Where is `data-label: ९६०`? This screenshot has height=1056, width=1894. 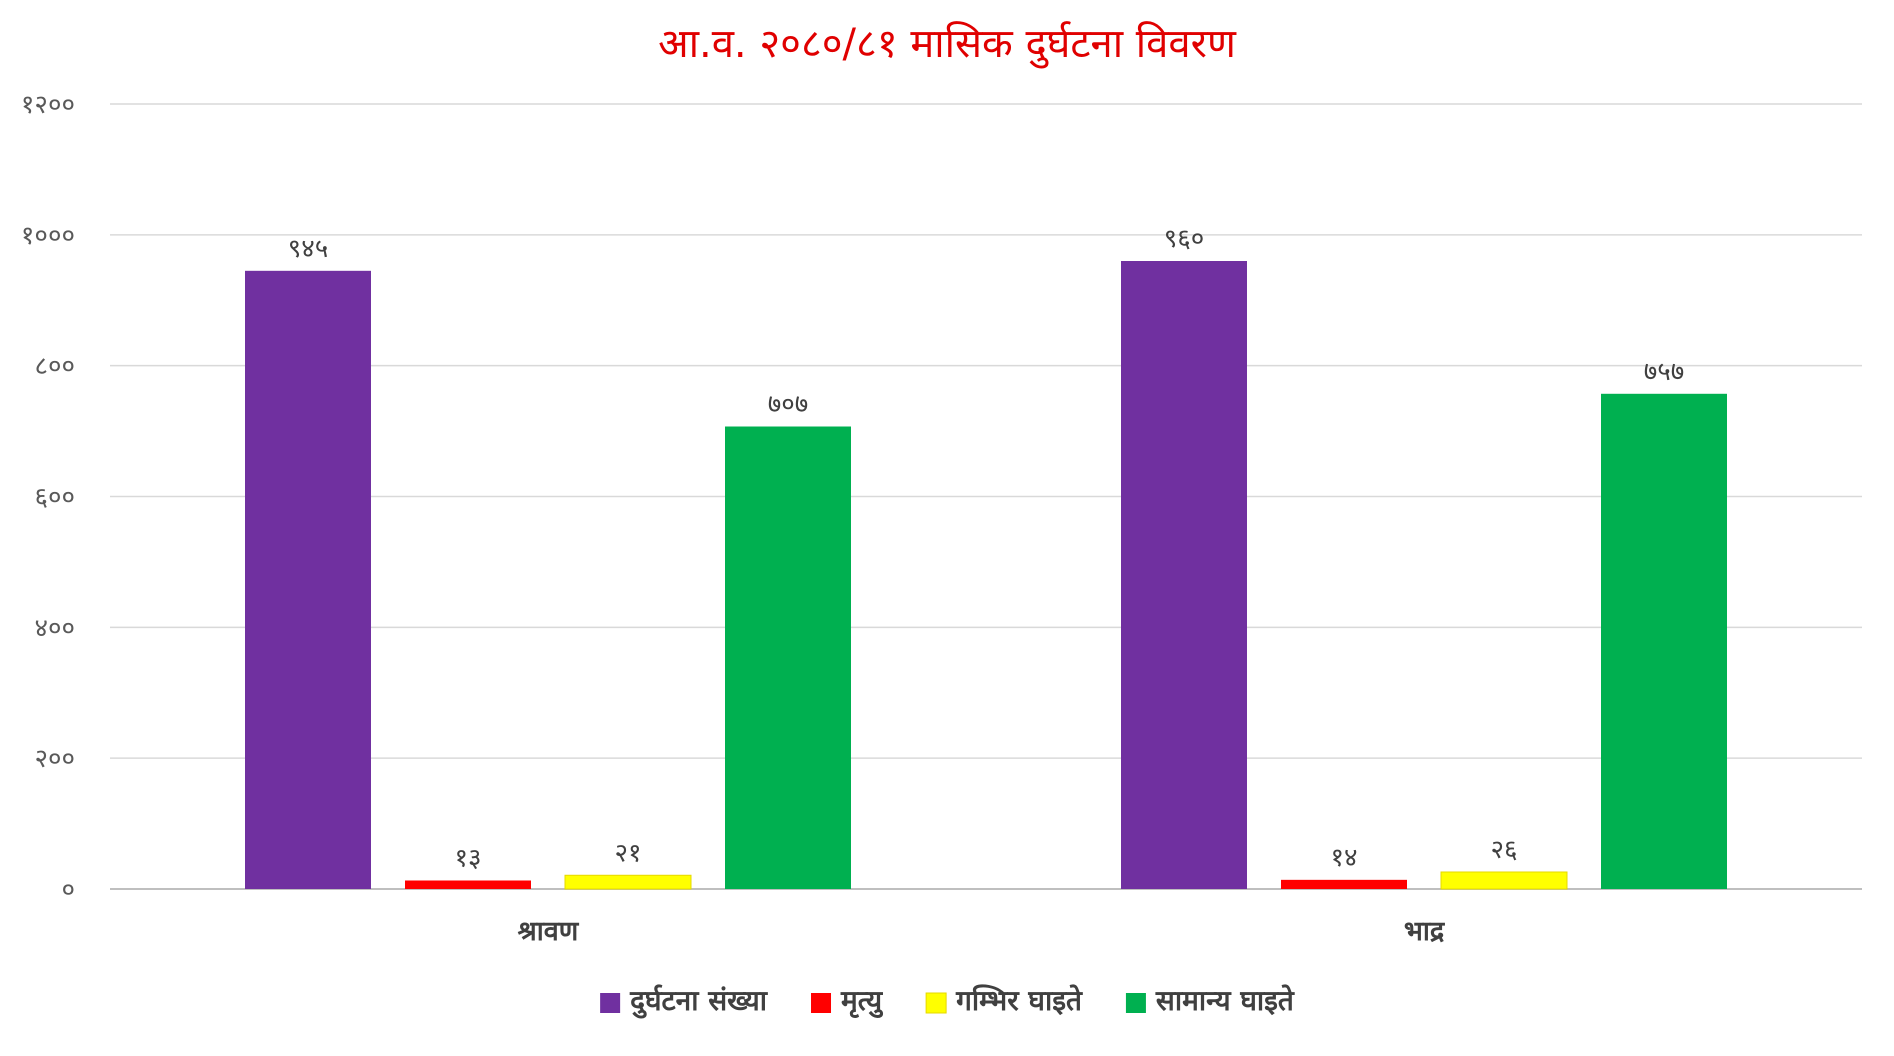 data-label: ९६० is located at coordinates (1184, 239).